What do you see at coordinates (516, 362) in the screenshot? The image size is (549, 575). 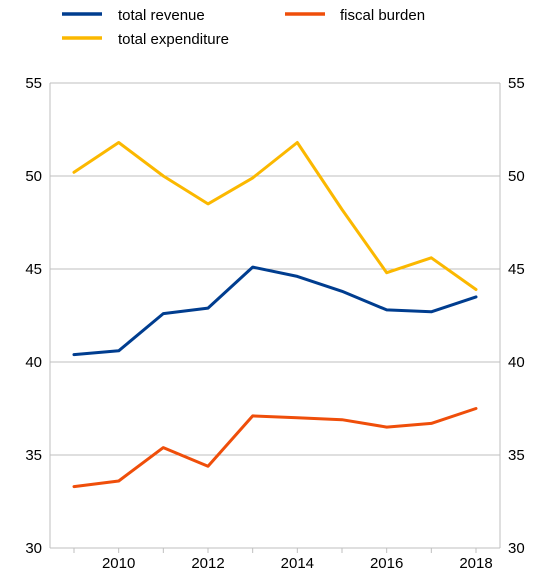 I see `y-tick-label-right-40: 40` at bounding box center [516, 362].